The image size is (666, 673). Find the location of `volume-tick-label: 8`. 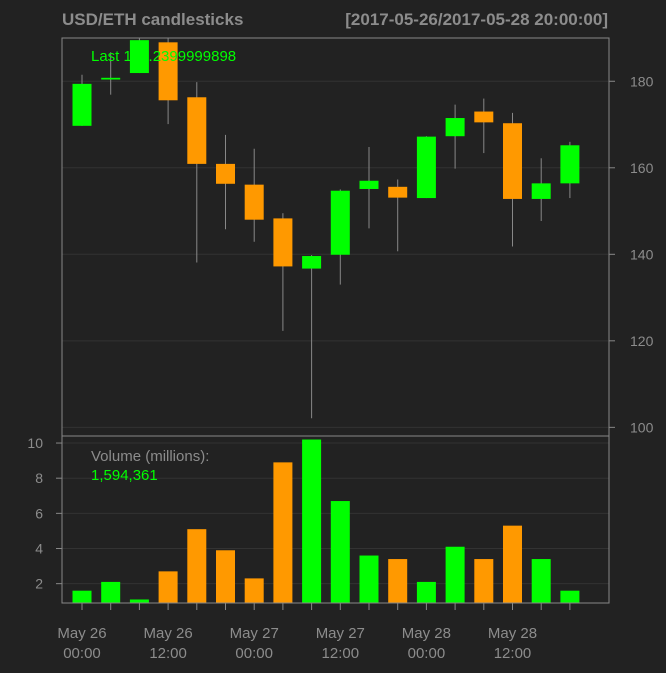

volume-tick-label: 8 is located at coordinates (39, 478).